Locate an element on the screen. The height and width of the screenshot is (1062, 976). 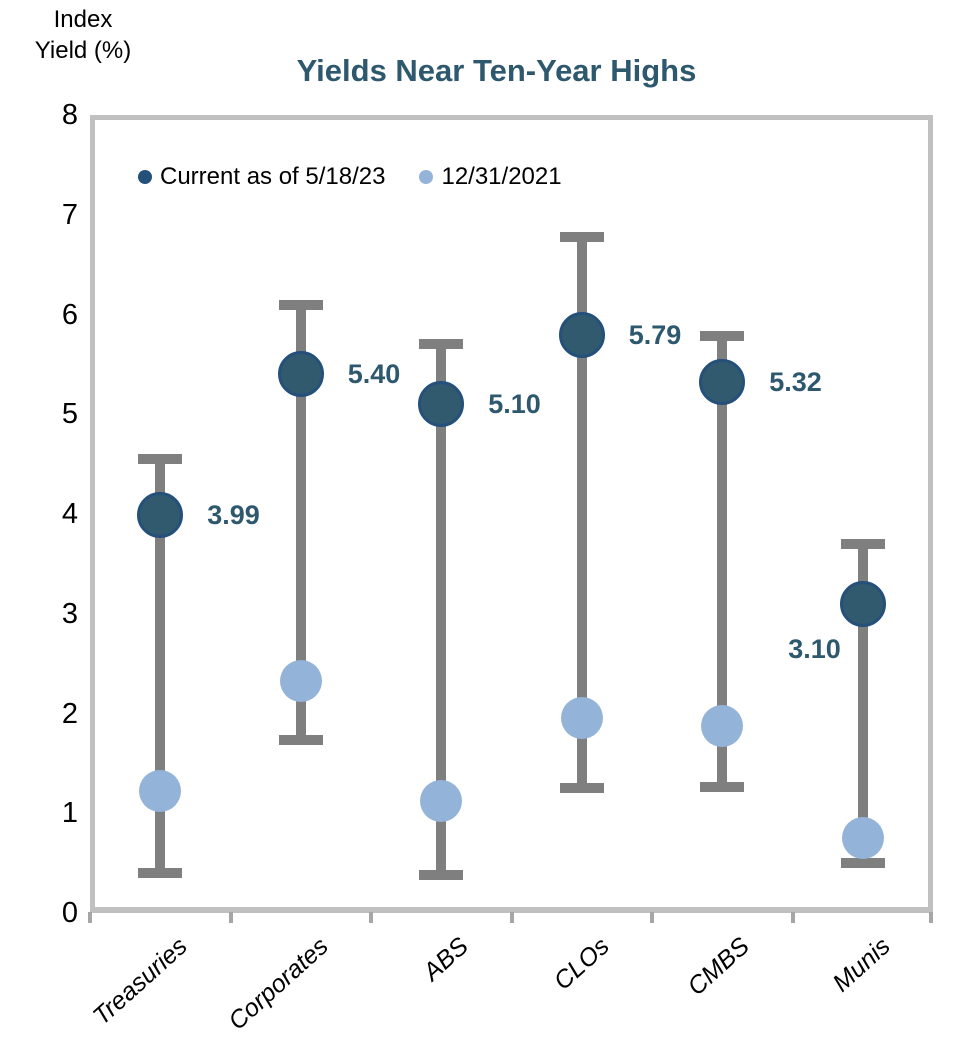
legend-label-current: Current as of 5/18/23 is located at coordinates (273, 176).